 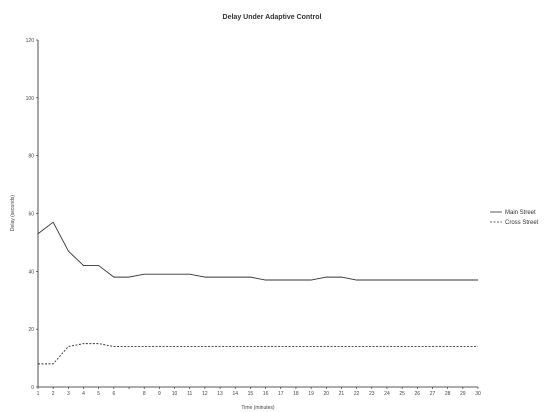 What do you see at coordinates (478, 394) in the screenshot?
I see `x-tick-label: 30` at bounding box center [478, 394].